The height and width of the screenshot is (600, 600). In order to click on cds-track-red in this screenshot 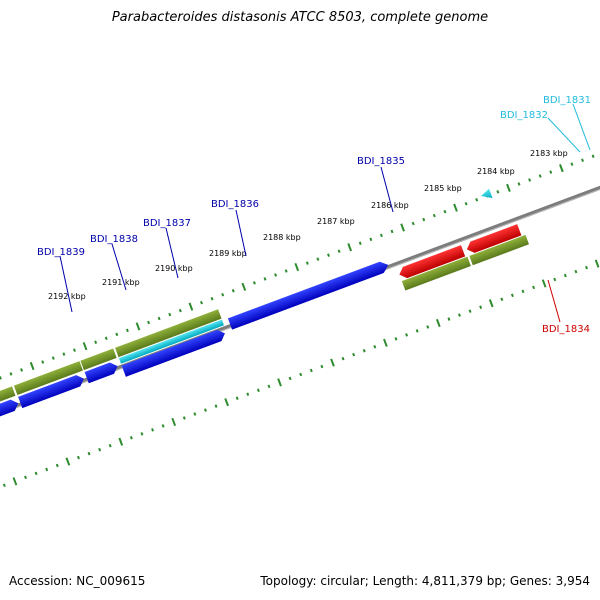, I will do `click(460, 251)`.